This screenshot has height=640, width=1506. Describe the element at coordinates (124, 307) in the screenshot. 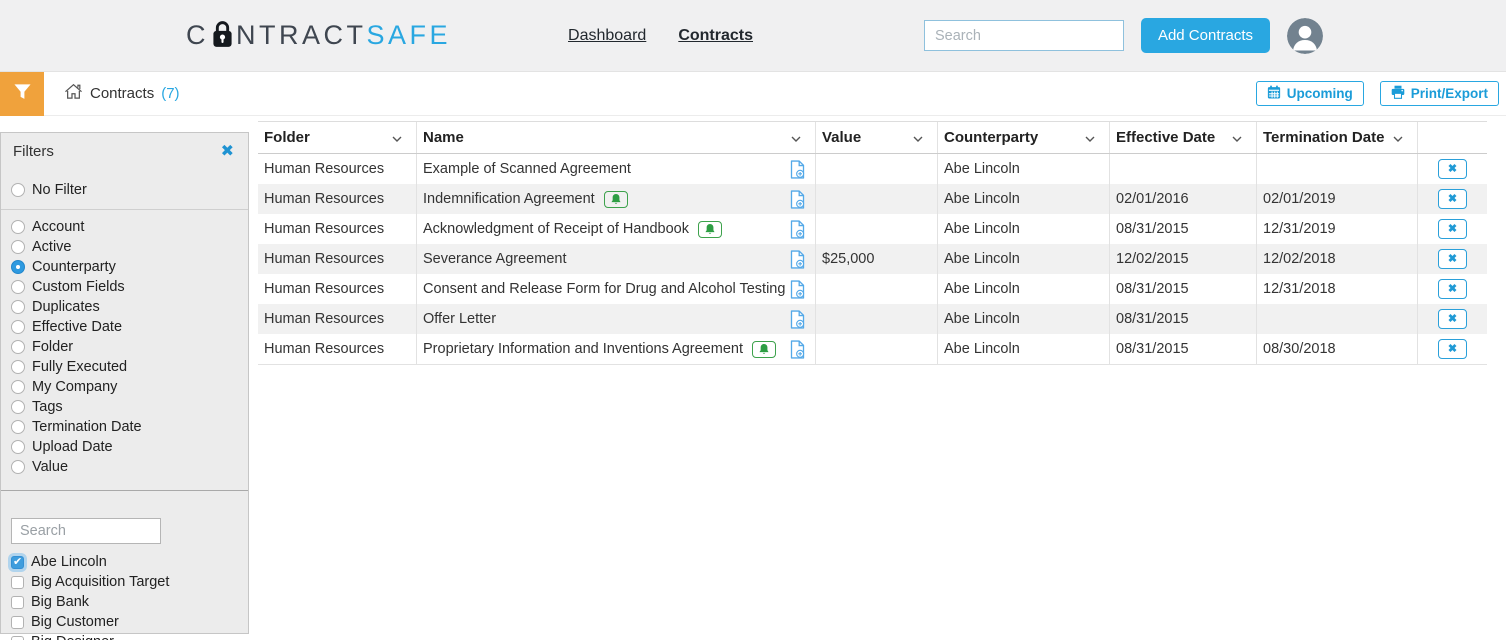

I see `filter-option: Duplicates` at that location.